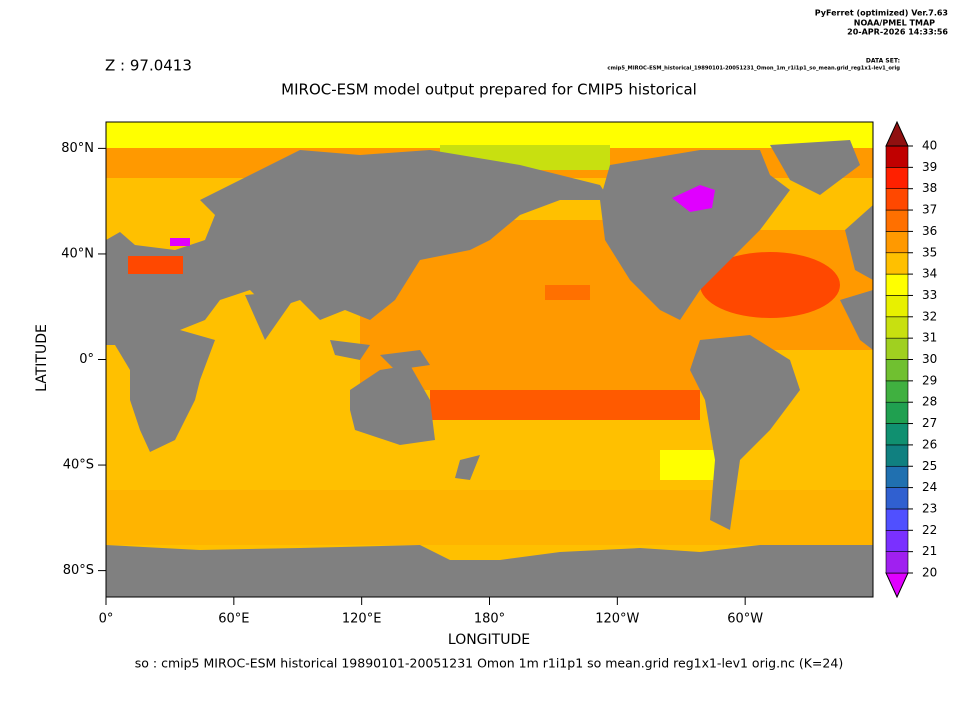 Image resolution: width=961 pixels, height=724 pixels. Describe the element at coordinates (42, 358) in the screenshot. I see `y-axis-label: LATITUDE` at that location.